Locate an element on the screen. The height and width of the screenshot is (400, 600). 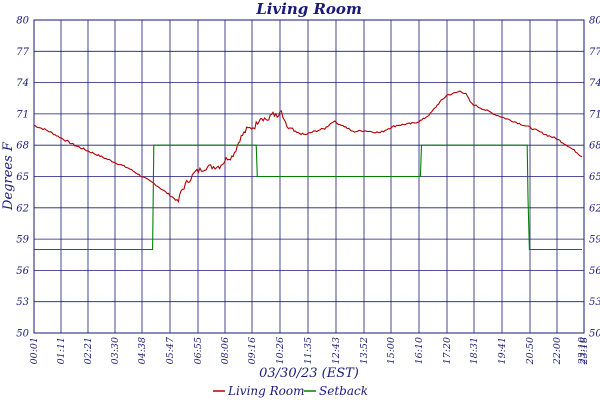
x-tick-label: 10:26 is located at coordinates (280, 350).